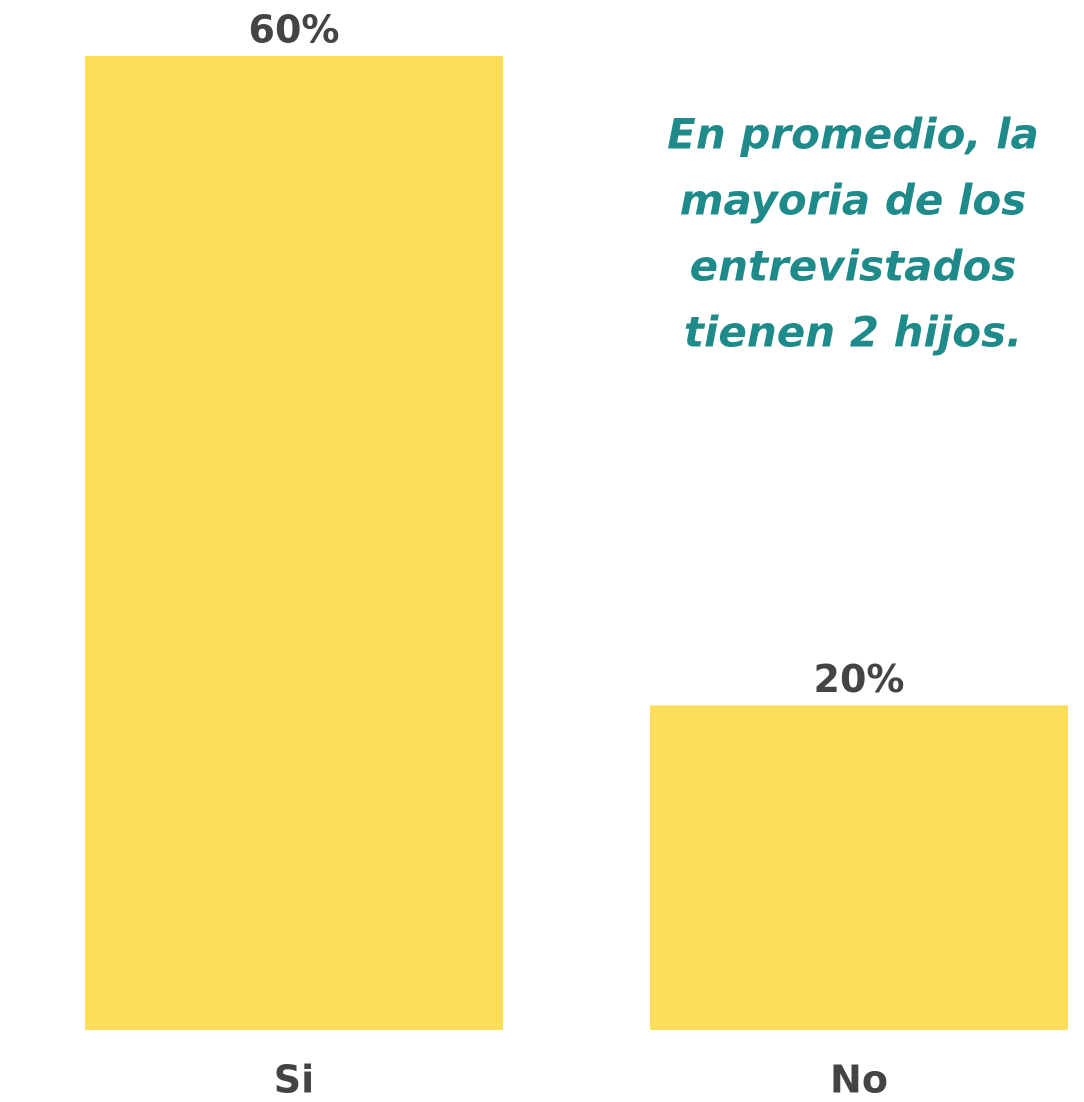  What do you see at coordinates (853, 134) in the screenshot?
I see `annotation: En promedio, la` at bounding box center [853, 134].